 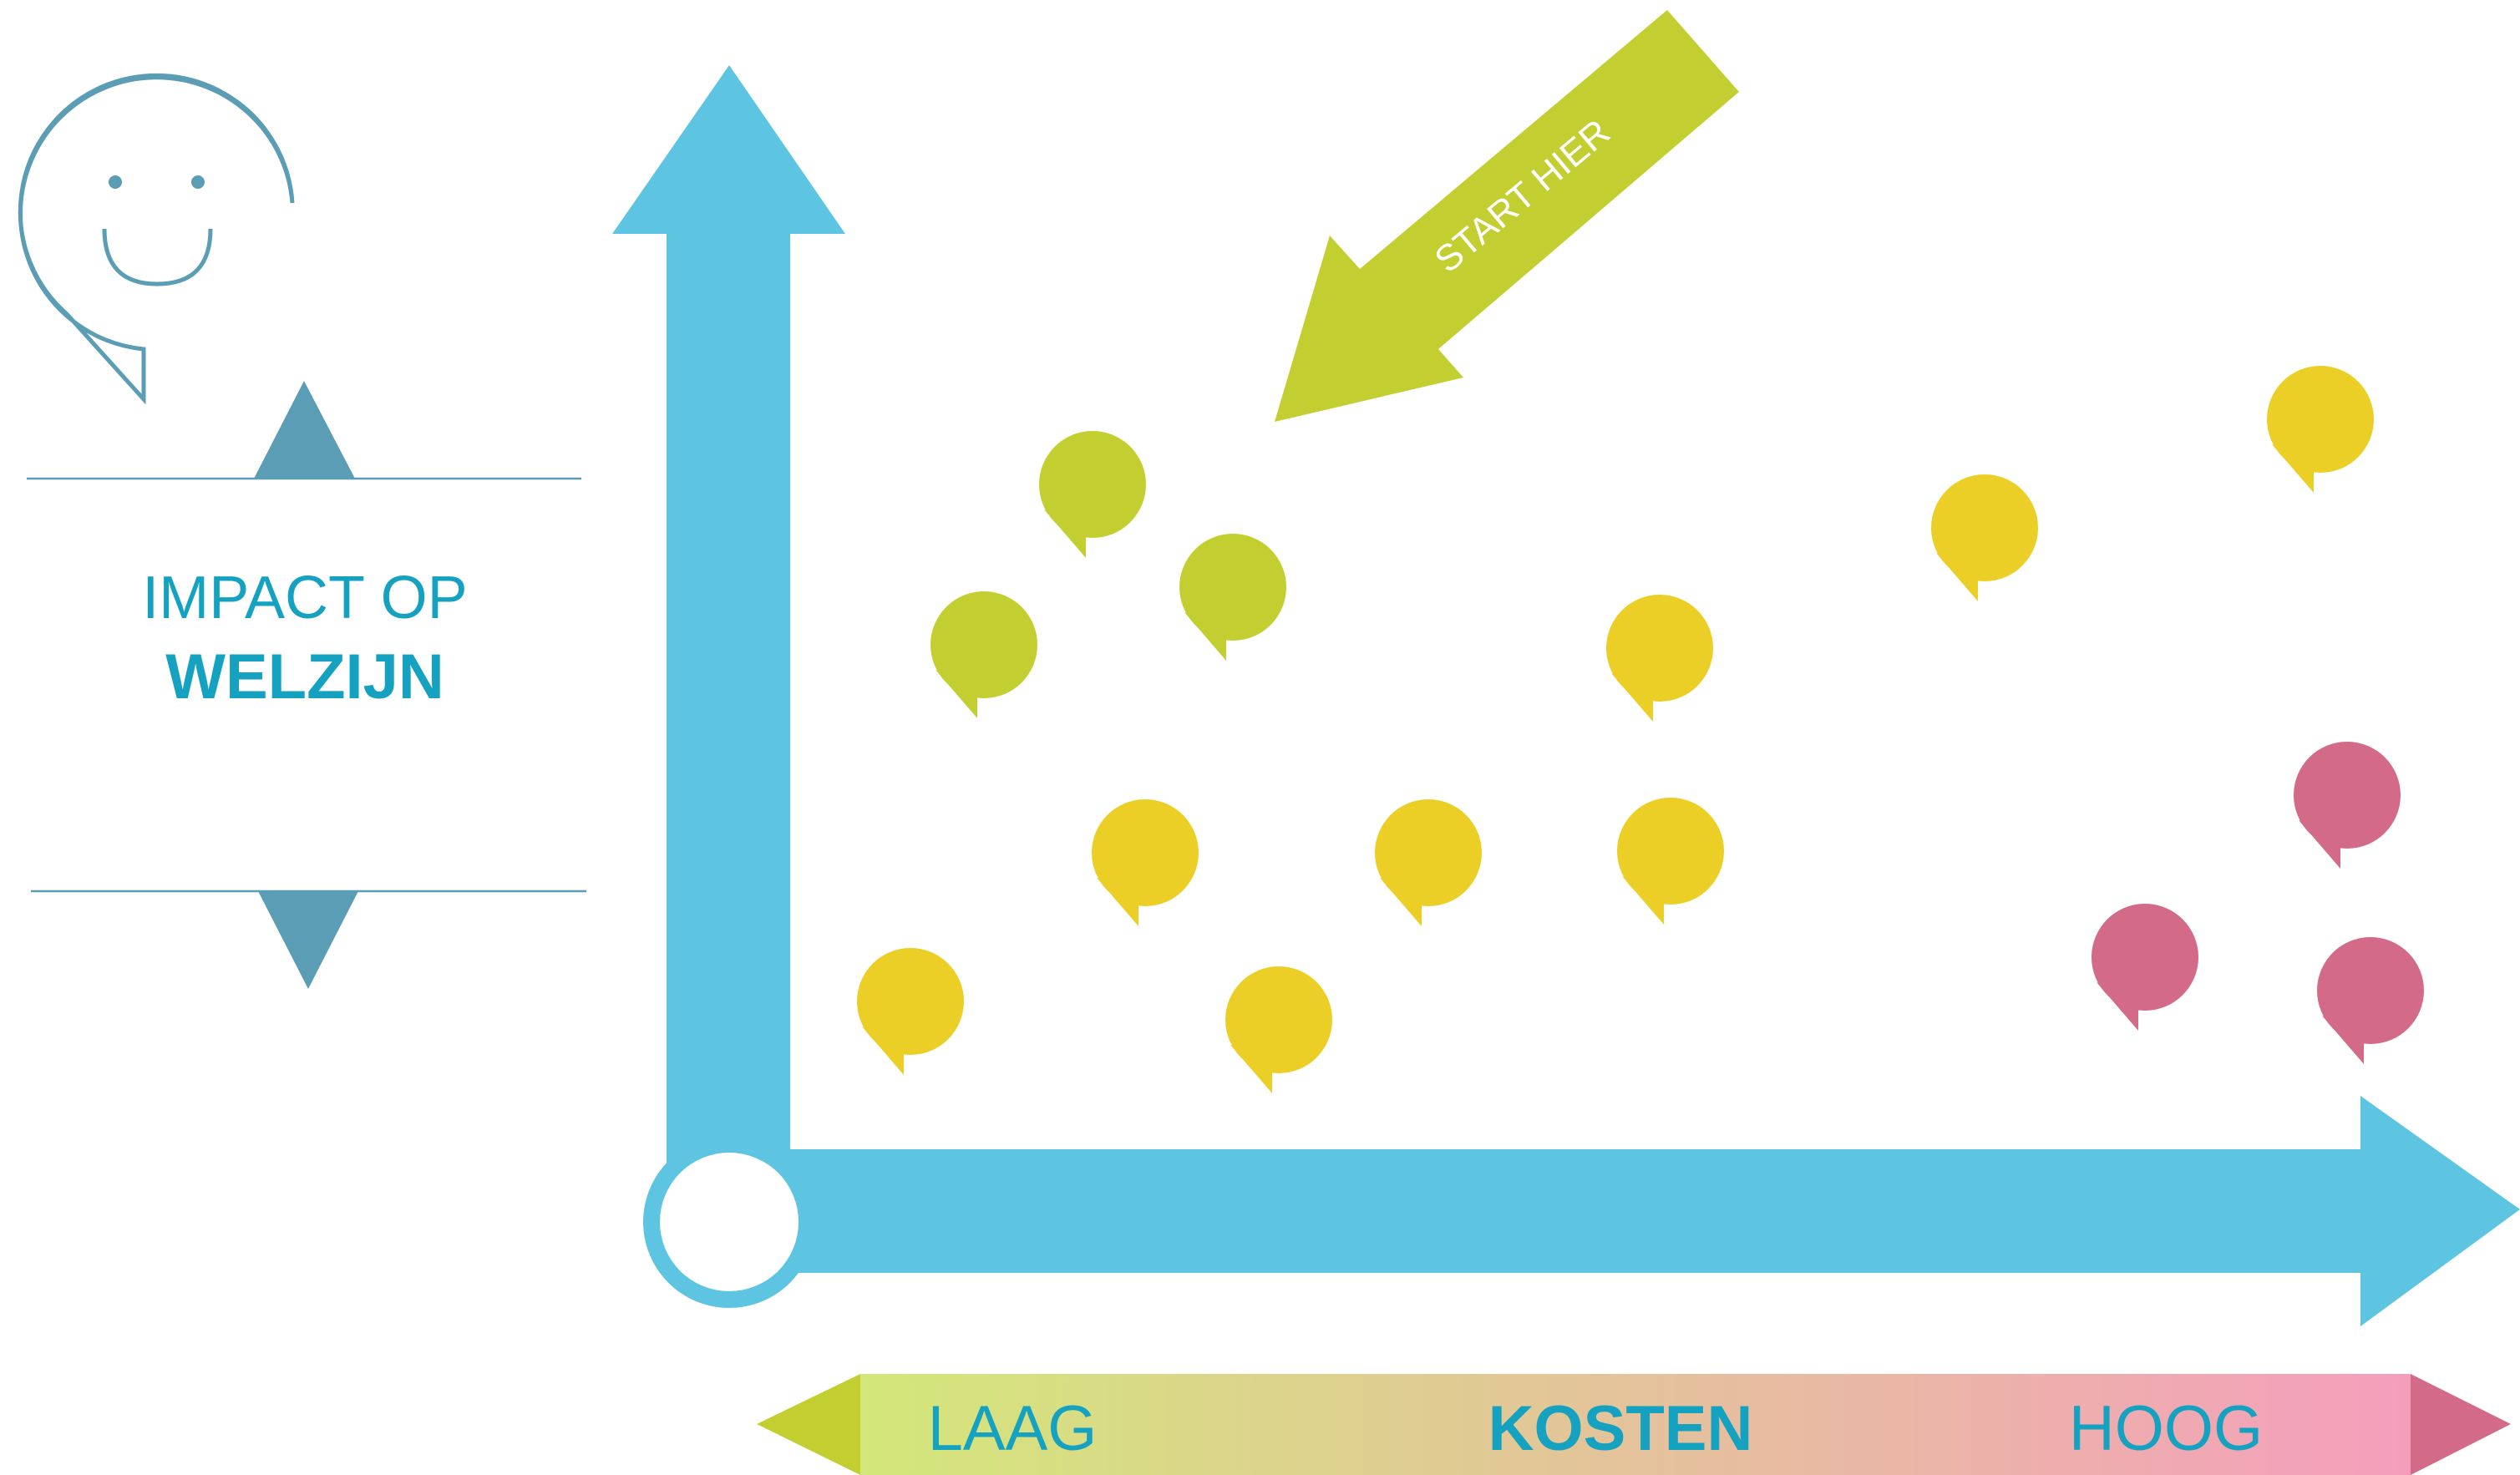 I want to click on cost-low-label: LAAG, so click(x=1013, y=1428).